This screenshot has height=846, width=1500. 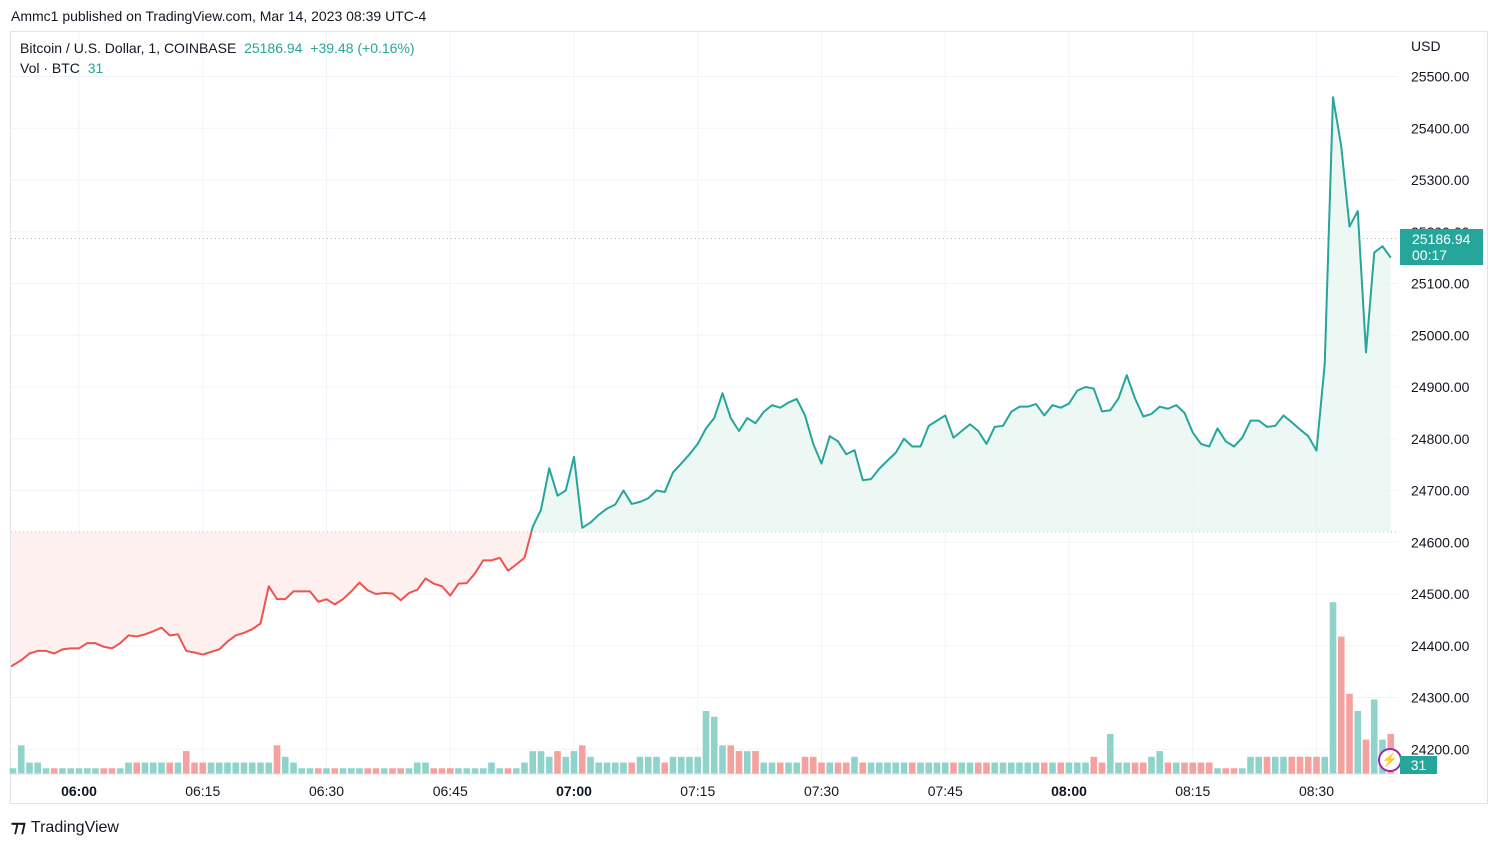 I want to click on y-tick-label: 24500.00, so click(x=1440, y=594).